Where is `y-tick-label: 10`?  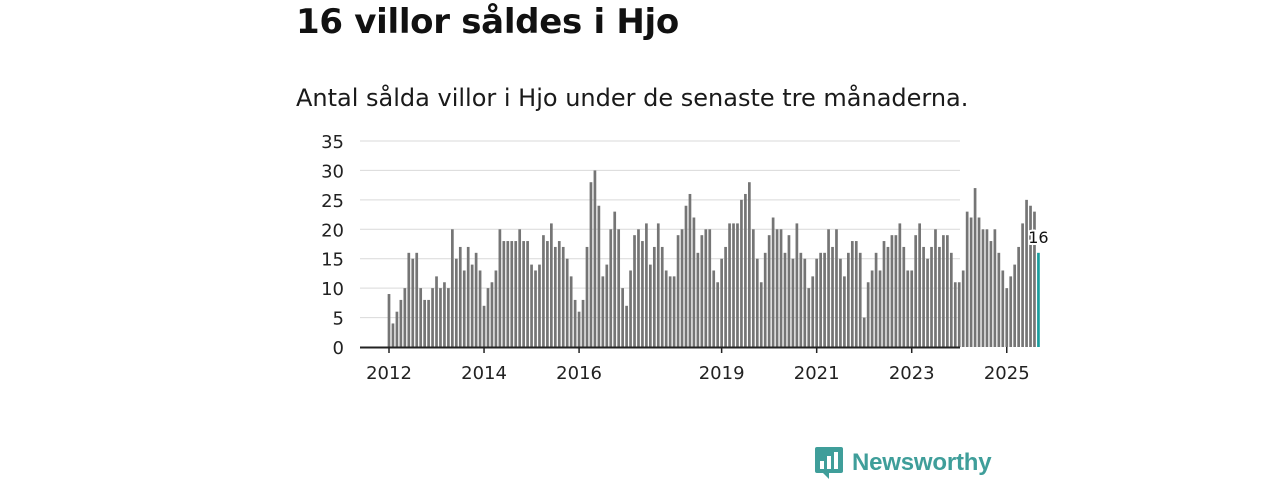 y-tick-label: 10 is located at coordinates (332, 289).